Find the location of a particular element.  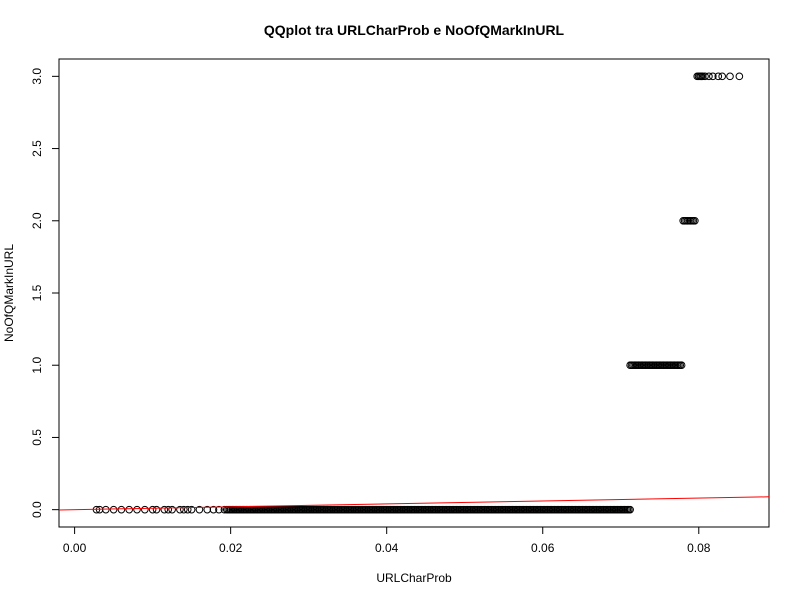

x-tick-label: 0.02 is located at coordinates (231, 548).